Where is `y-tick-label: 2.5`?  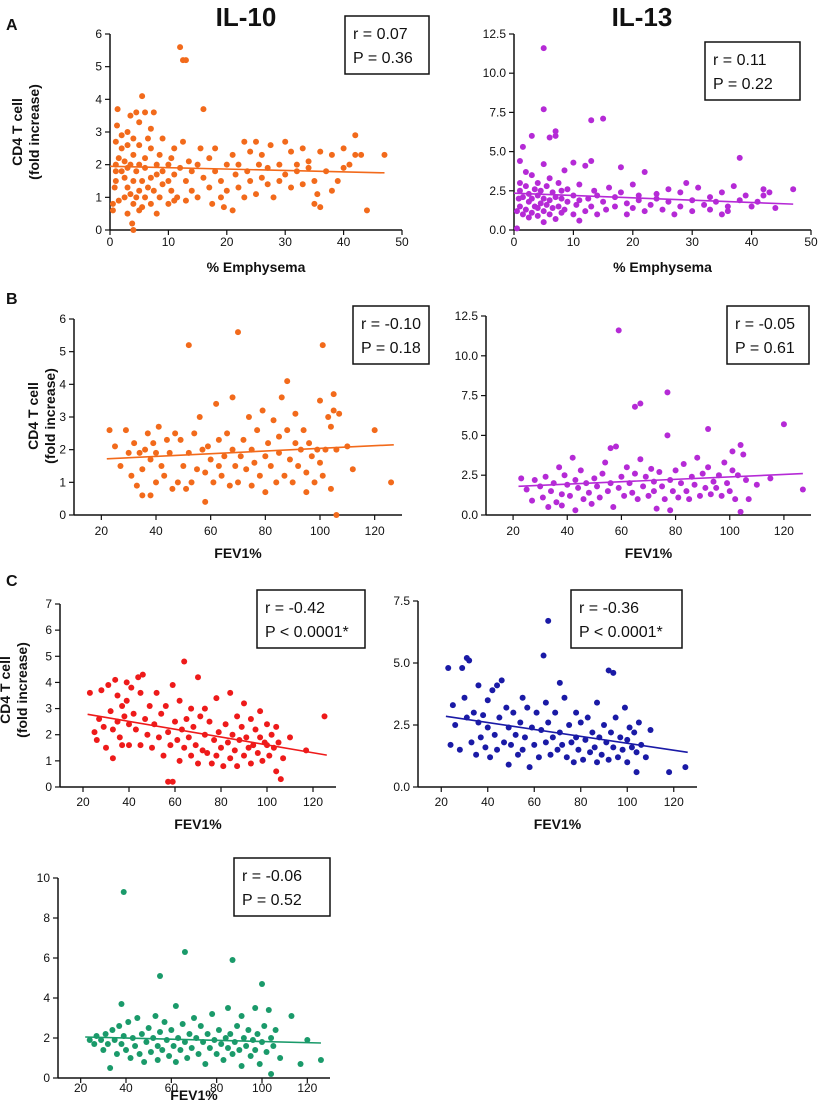
y-tick-label: 2.5 is located at coordinates (497, 191).